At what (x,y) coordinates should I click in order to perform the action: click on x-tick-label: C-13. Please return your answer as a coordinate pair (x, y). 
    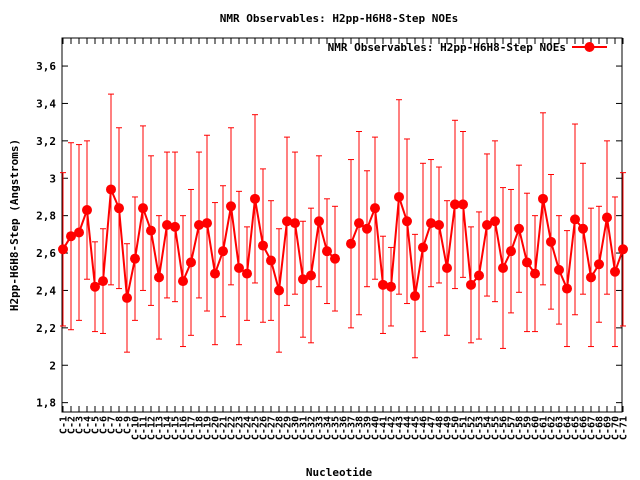
    Looking at the image, I should click on (160, 428).